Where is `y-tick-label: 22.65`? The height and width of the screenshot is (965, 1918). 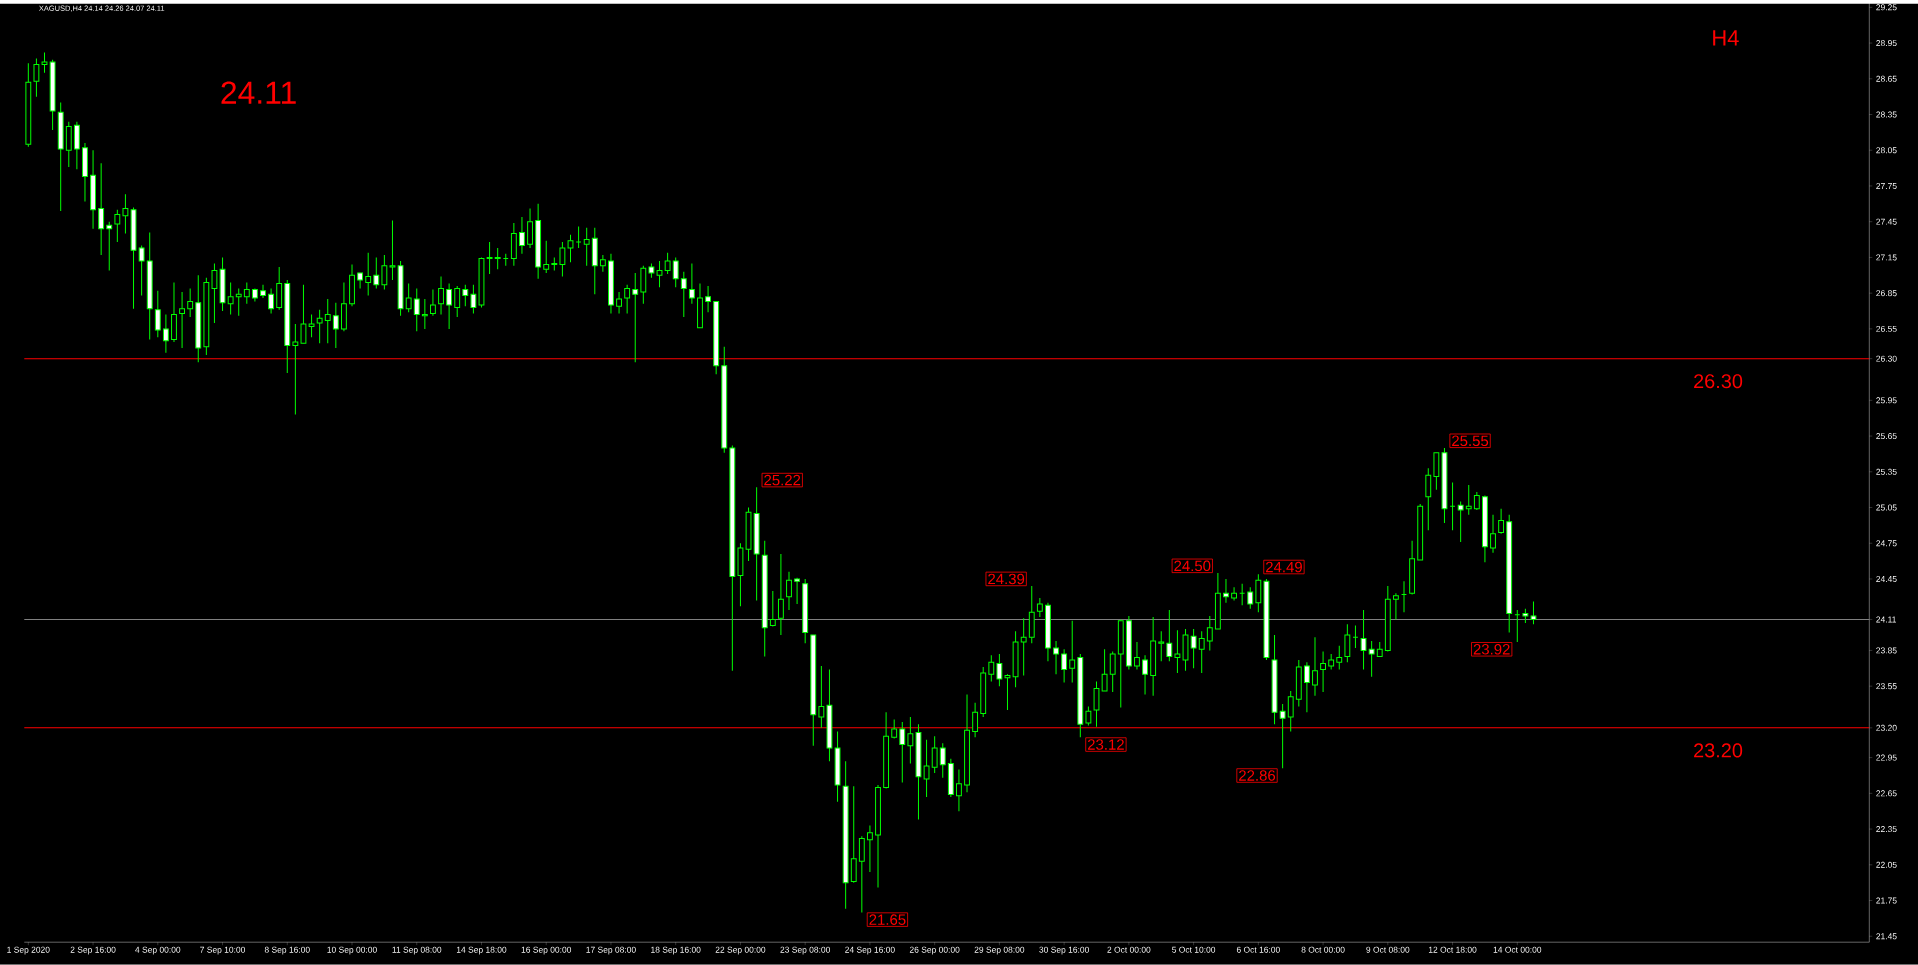
y-tick-label: 22.65 is located at coordinates (1886, 793).